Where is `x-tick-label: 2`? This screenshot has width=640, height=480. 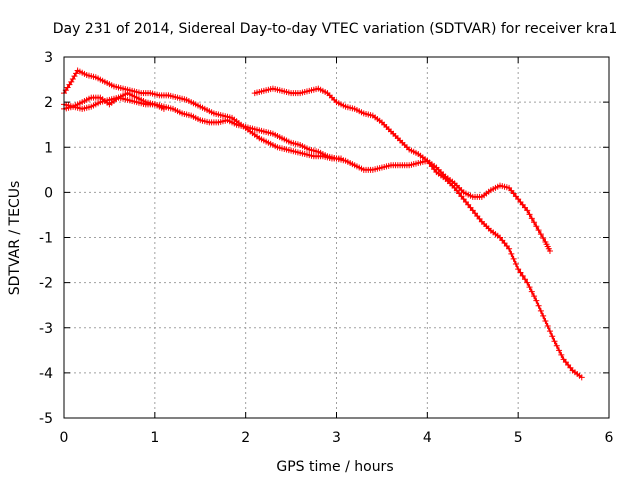
x-tick-label: 2 is located at coordinates (245, 438).